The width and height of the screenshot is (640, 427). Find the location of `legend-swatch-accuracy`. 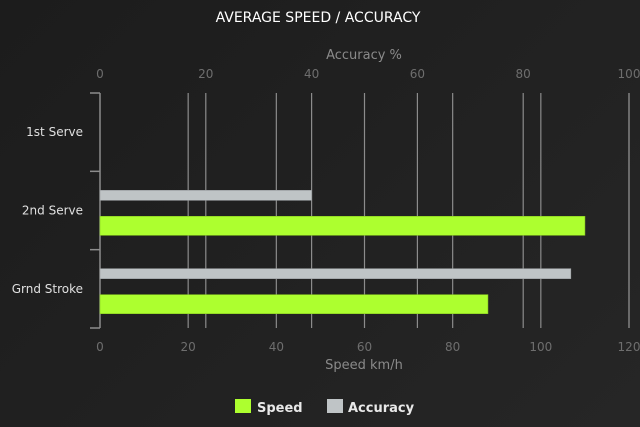

legend-swatch-accuracy is located at coordinates (335, 406).